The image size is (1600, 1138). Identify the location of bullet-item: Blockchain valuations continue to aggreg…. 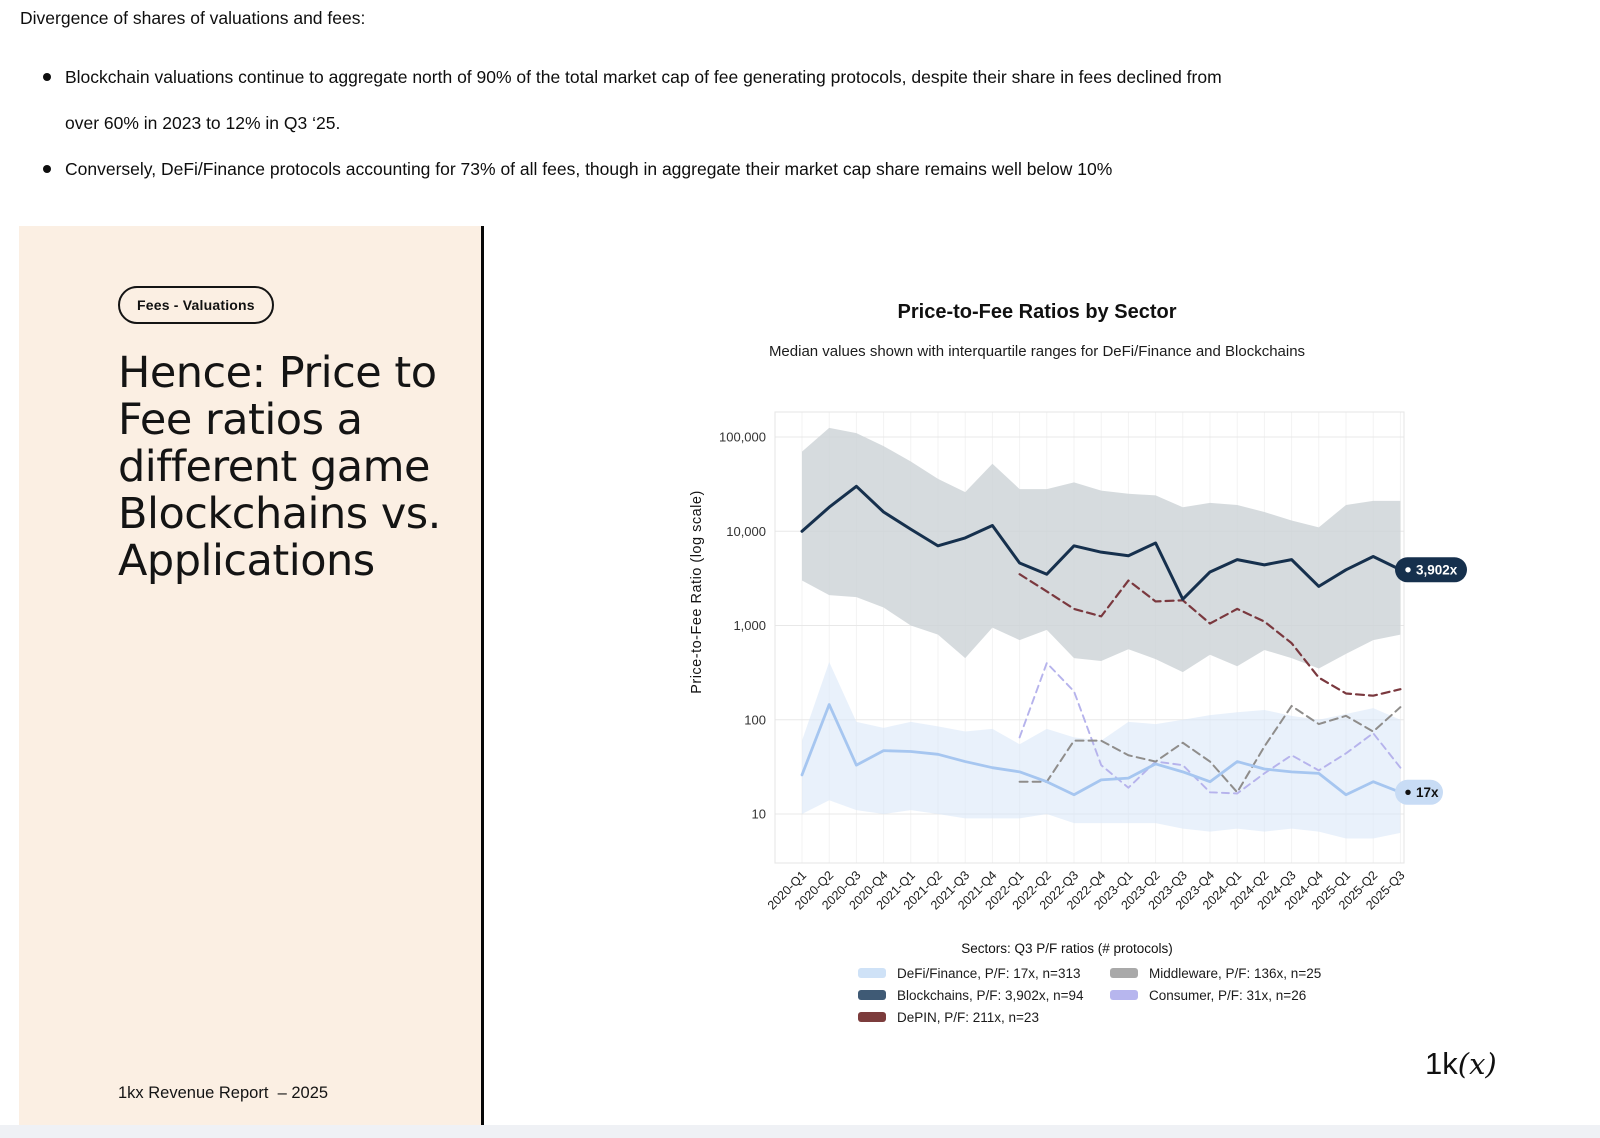
(785, 100).